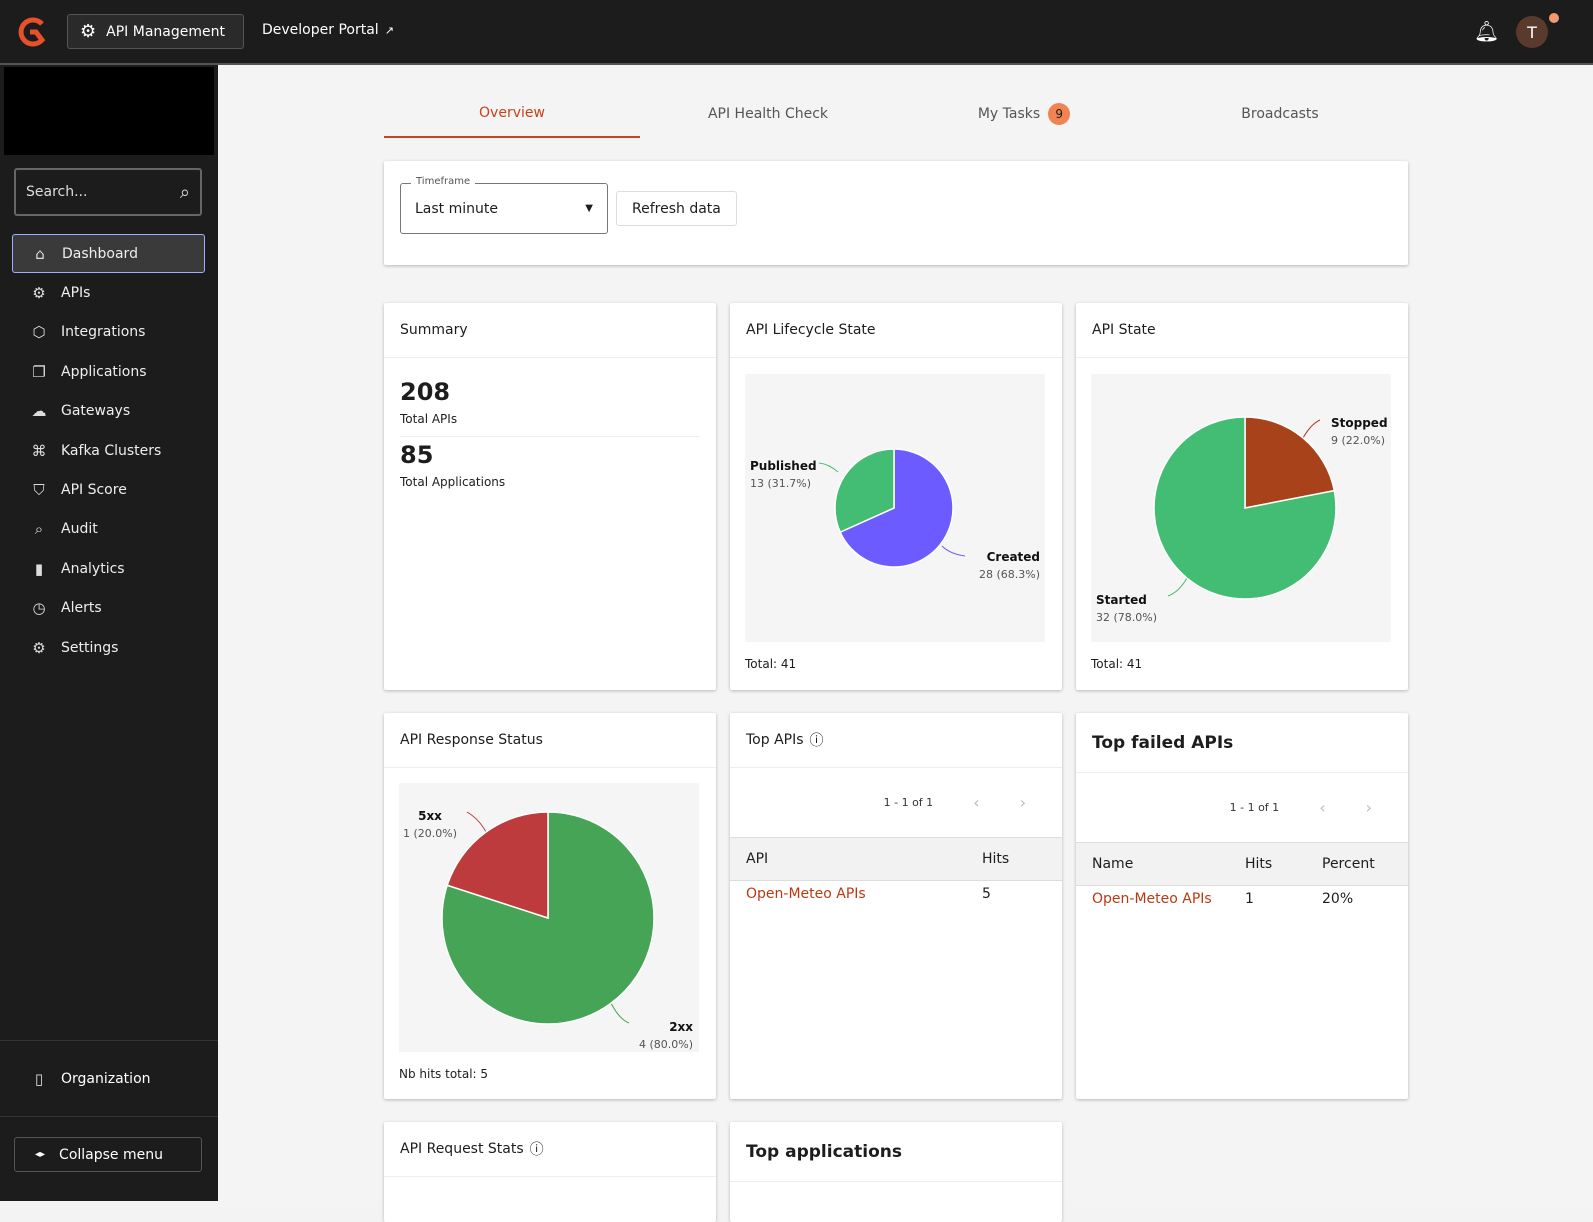 This screenshot has width=1593, height=1222. Describe the element at coordinates (443, 181) in the screenshot. I see `timeframe-label: Timeframe` at that location.